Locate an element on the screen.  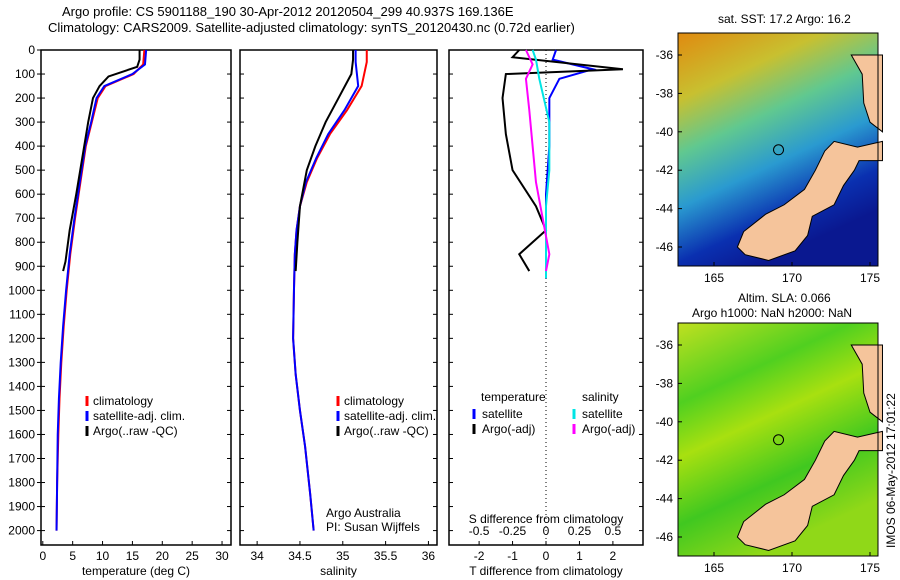
x-tick-label: 2 is located at coordinates (613, 556).